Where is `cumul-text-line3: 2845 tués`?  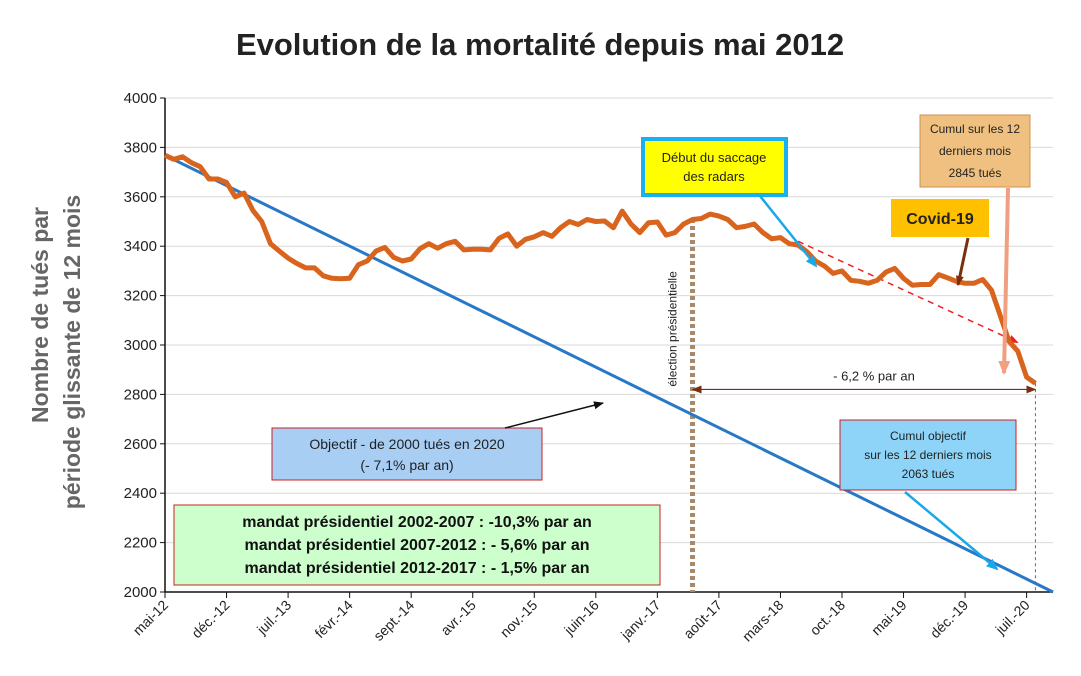 cumul-text-line3: 2845 tués is located at coordinates (975, 173).